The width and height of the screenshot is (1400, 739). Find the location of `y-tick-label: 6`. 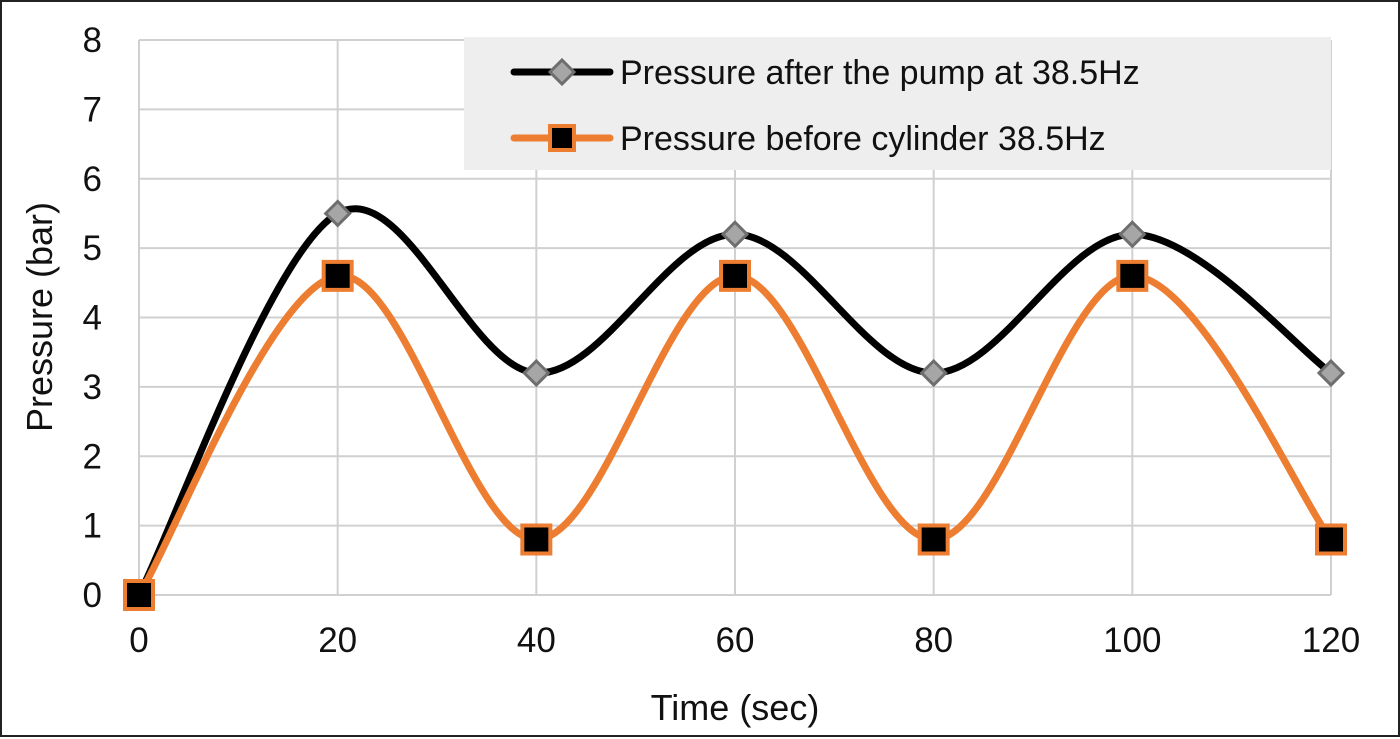

y-tick-label: 6 is located at coordinates (92, 179).